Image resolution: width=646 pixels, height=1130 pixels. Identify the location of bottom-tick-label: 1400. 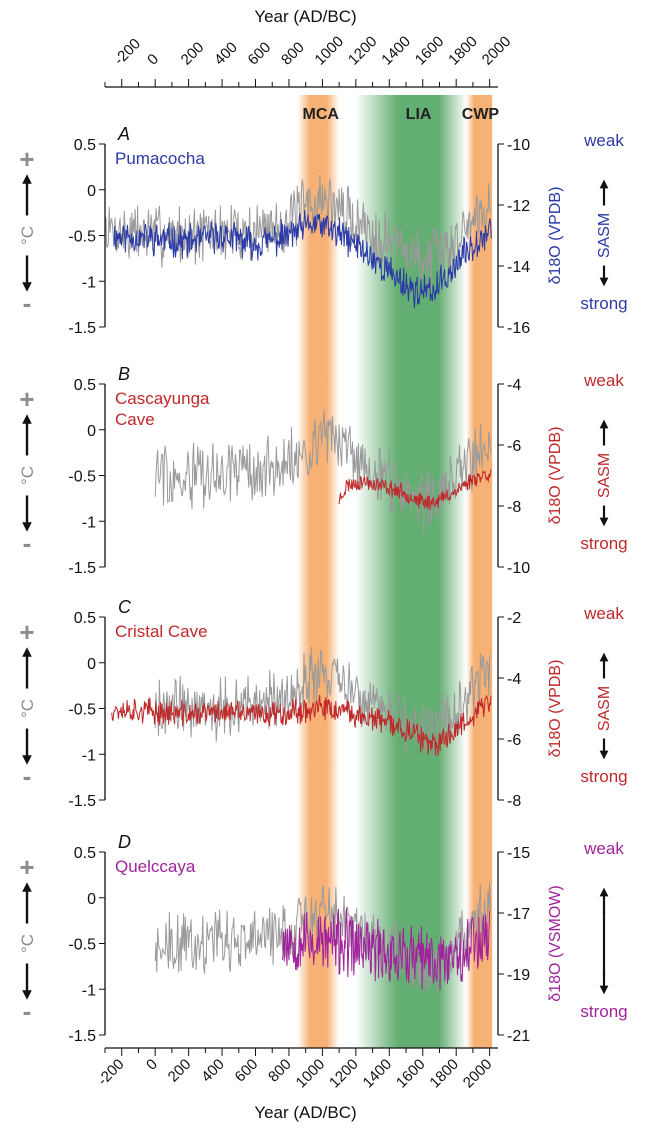
(378, 1074).